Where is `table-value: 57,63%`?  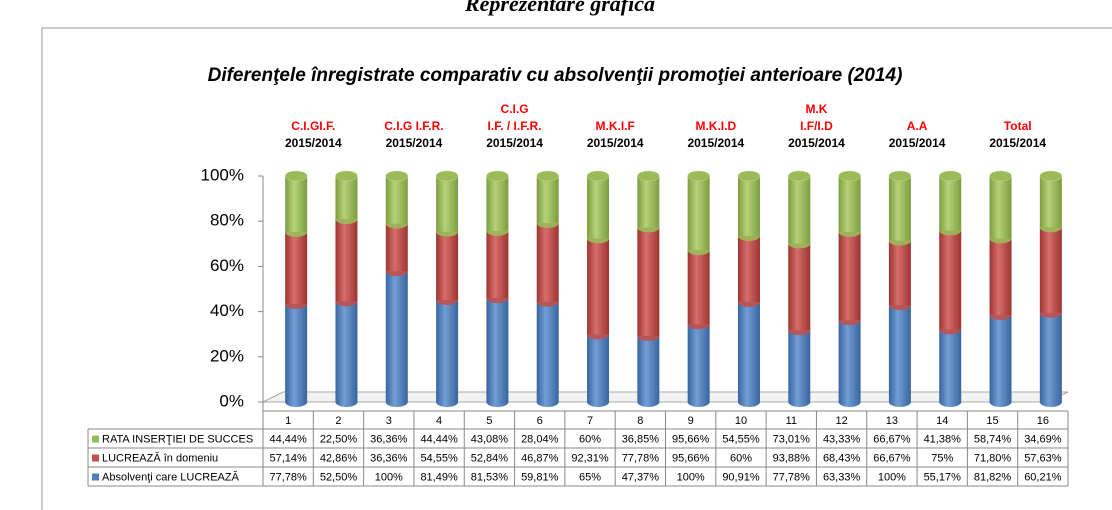
table-value: 57,63% is located at coordinates (1043, 458).